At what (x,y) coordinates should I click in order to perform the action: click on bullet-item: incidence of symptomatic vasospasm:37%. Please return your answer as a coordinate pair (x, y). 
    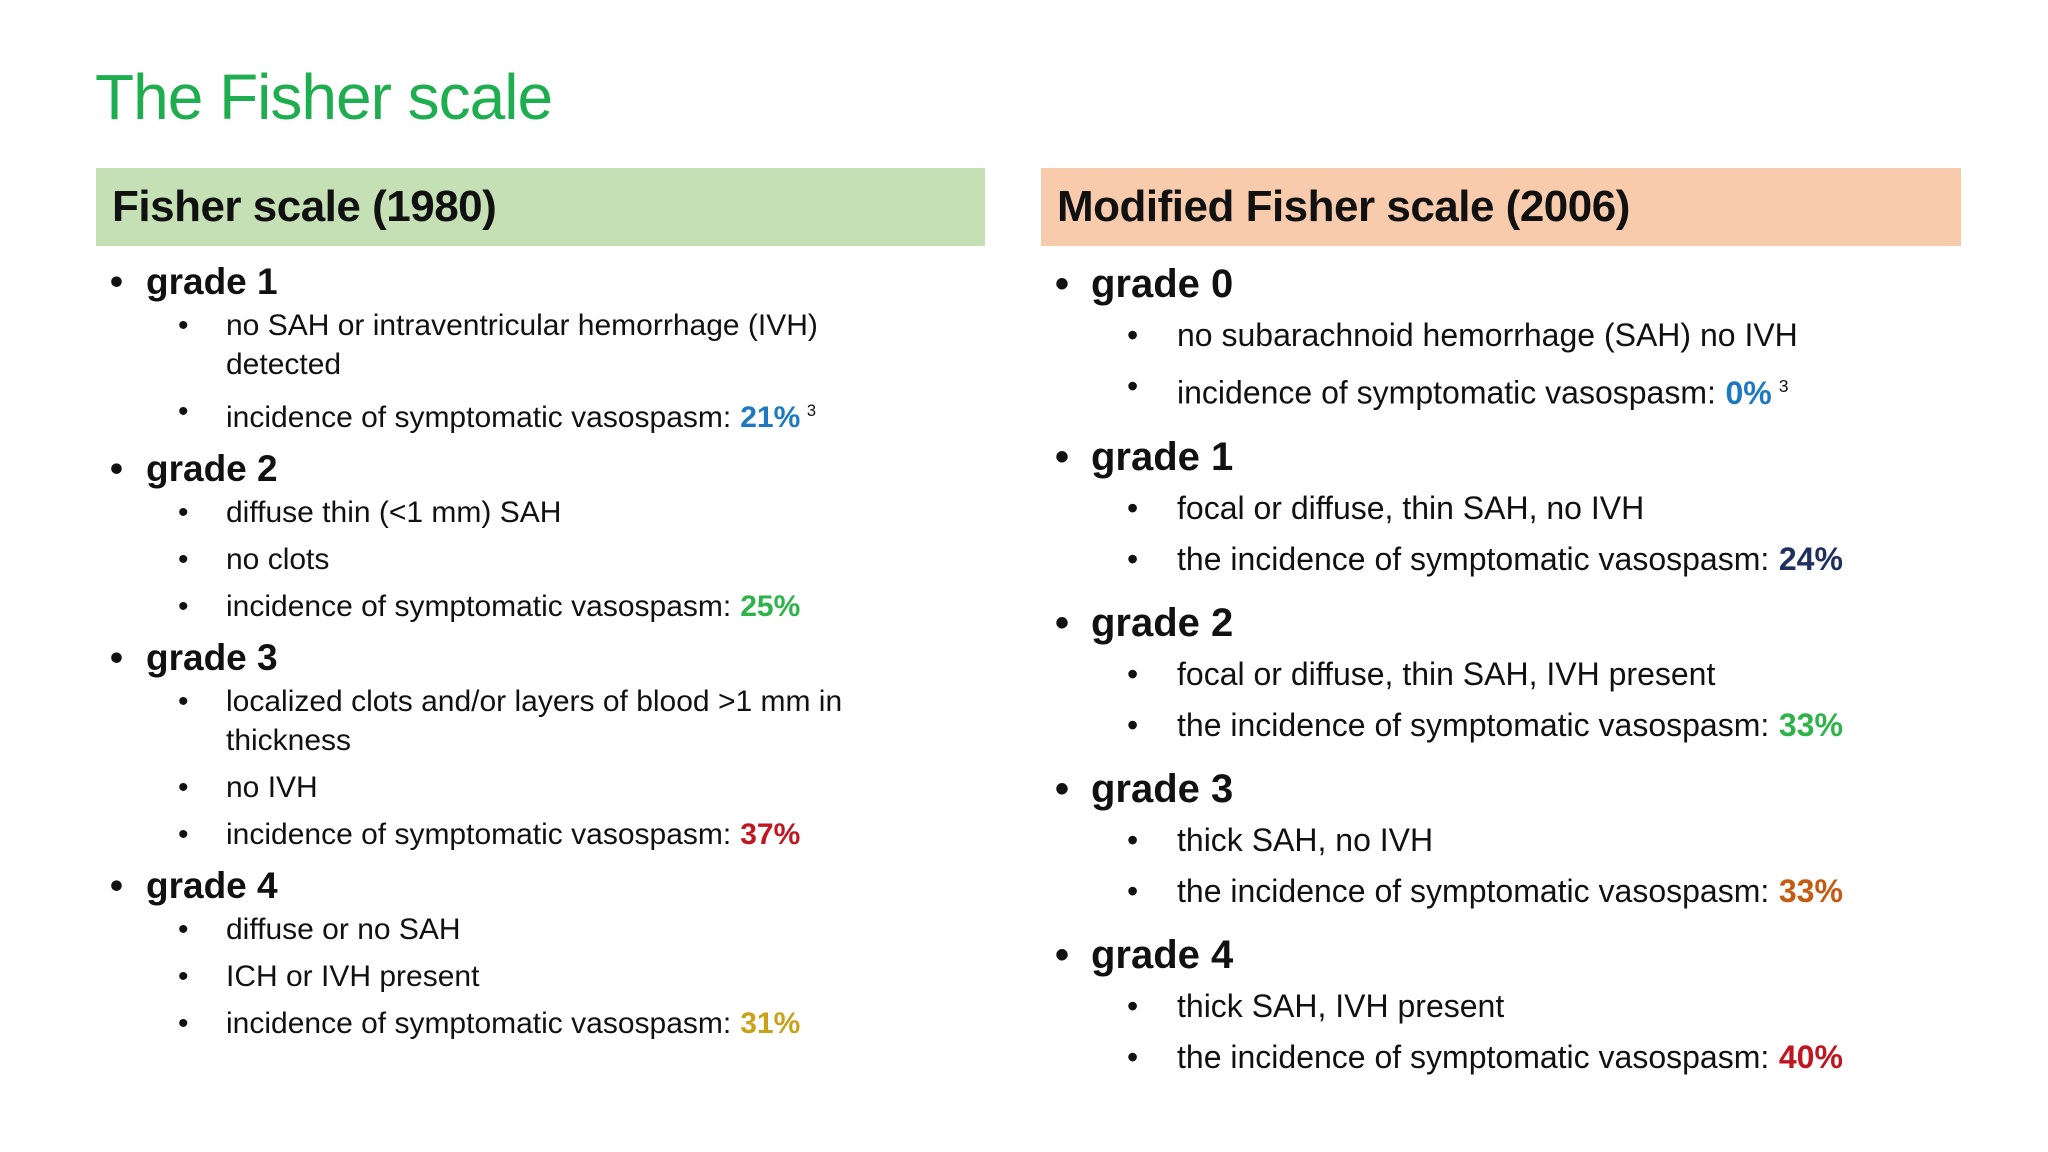
    Looking at the image, I should click on (536, 834).